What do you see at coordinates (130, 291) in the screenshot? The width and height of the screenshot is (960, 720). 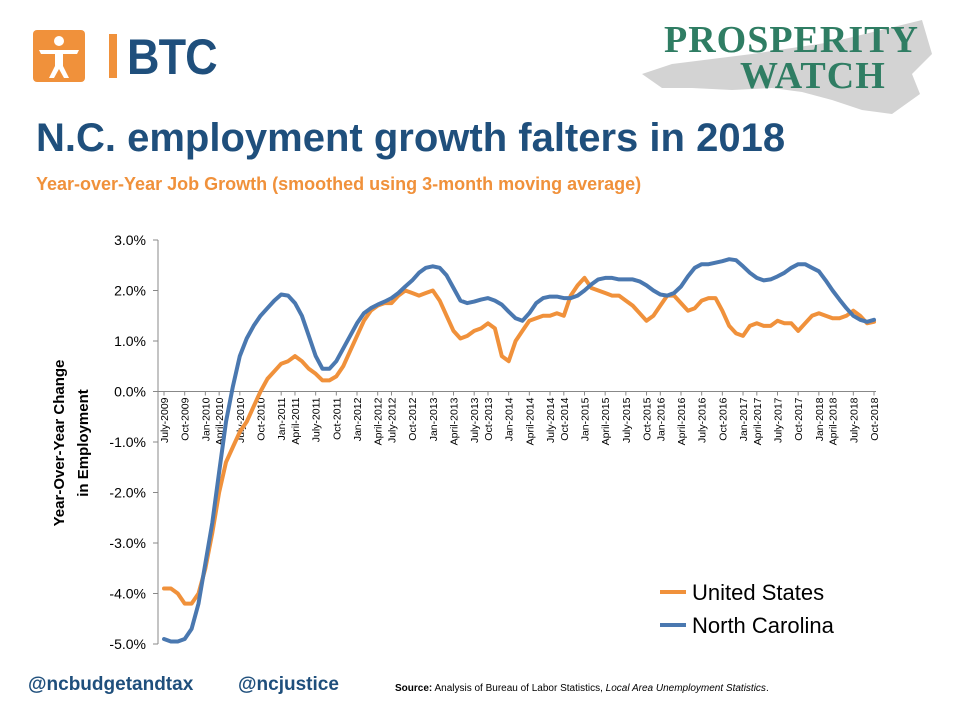 I see `y-tick-label: 2.0%` at bounding box center [130, 291].